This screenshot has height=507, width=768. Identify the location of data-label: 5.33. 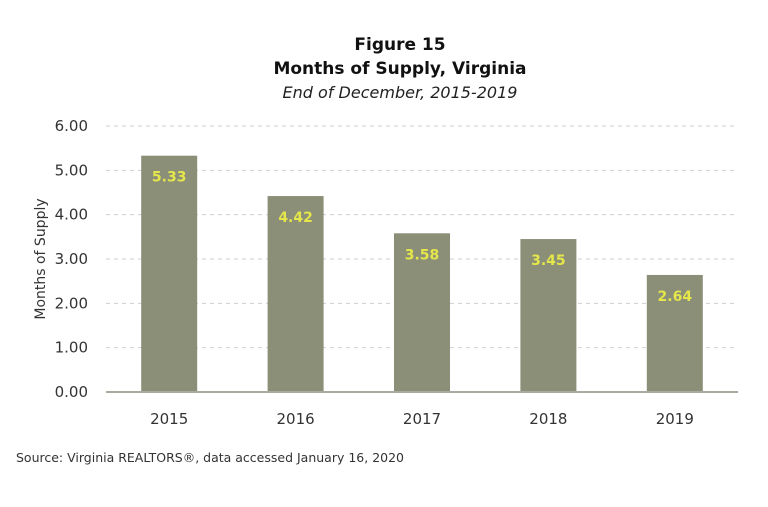
(169, 178).